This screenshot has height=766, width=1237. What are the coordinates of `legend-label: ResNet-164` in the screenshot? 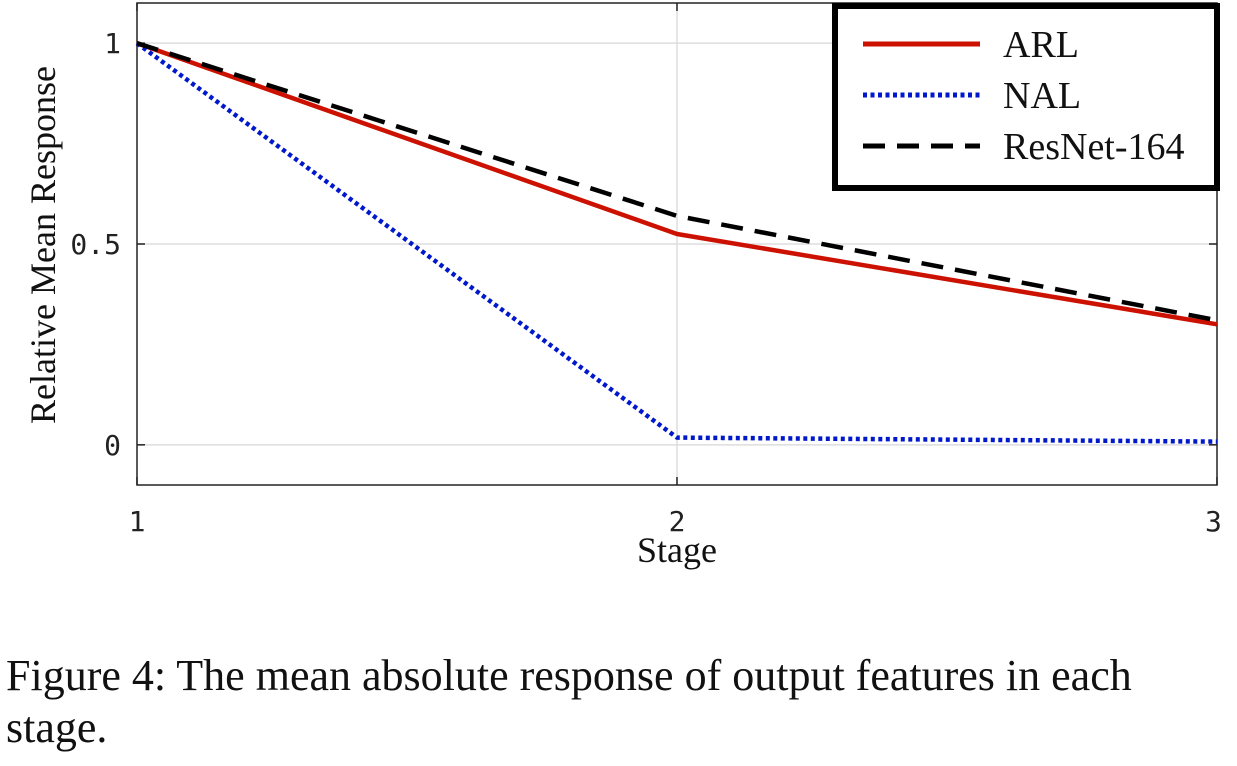 It's located at (1094, 147).